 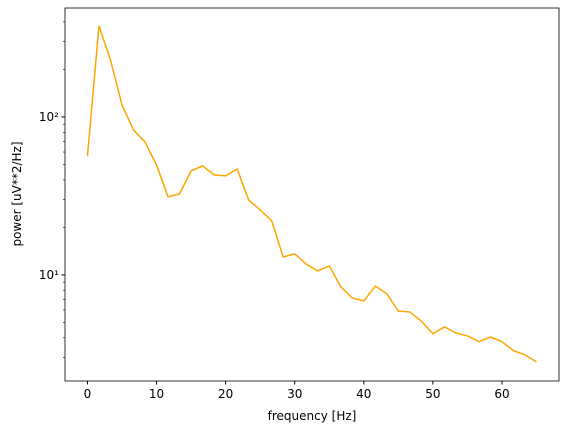 I want to click on y-tick-label: 10², so click(x=49, y=117).